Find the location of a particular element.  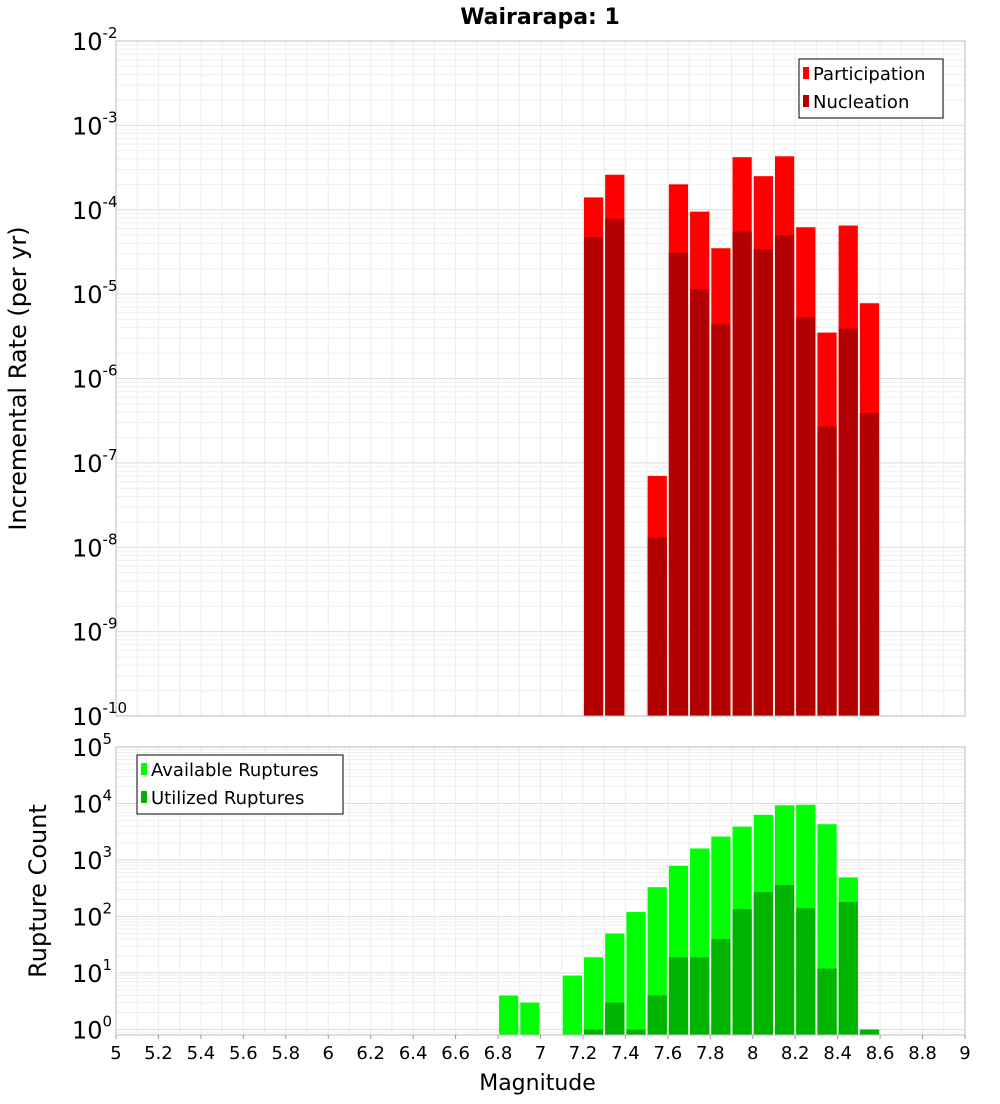

top-y-tick-label: 10⁻² is located at coordinates (95, 40).